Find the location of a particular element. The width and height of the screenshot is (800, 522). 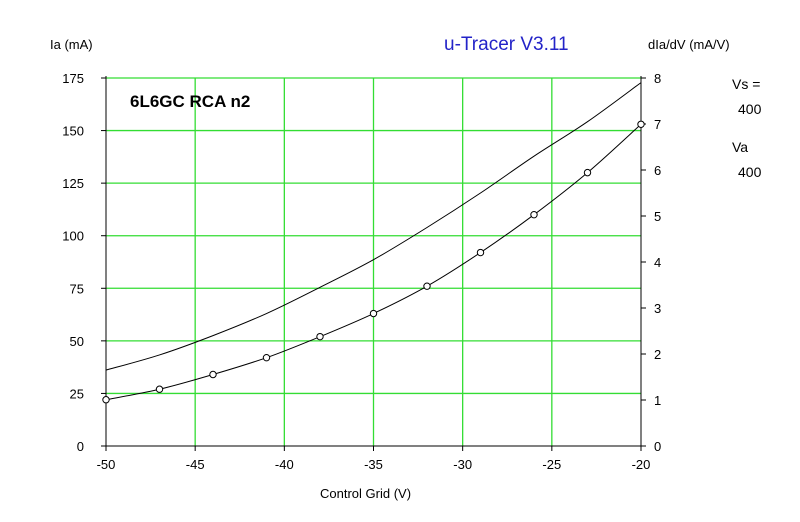

y2-tick-label: 3 is located at coordinates (657, 308).